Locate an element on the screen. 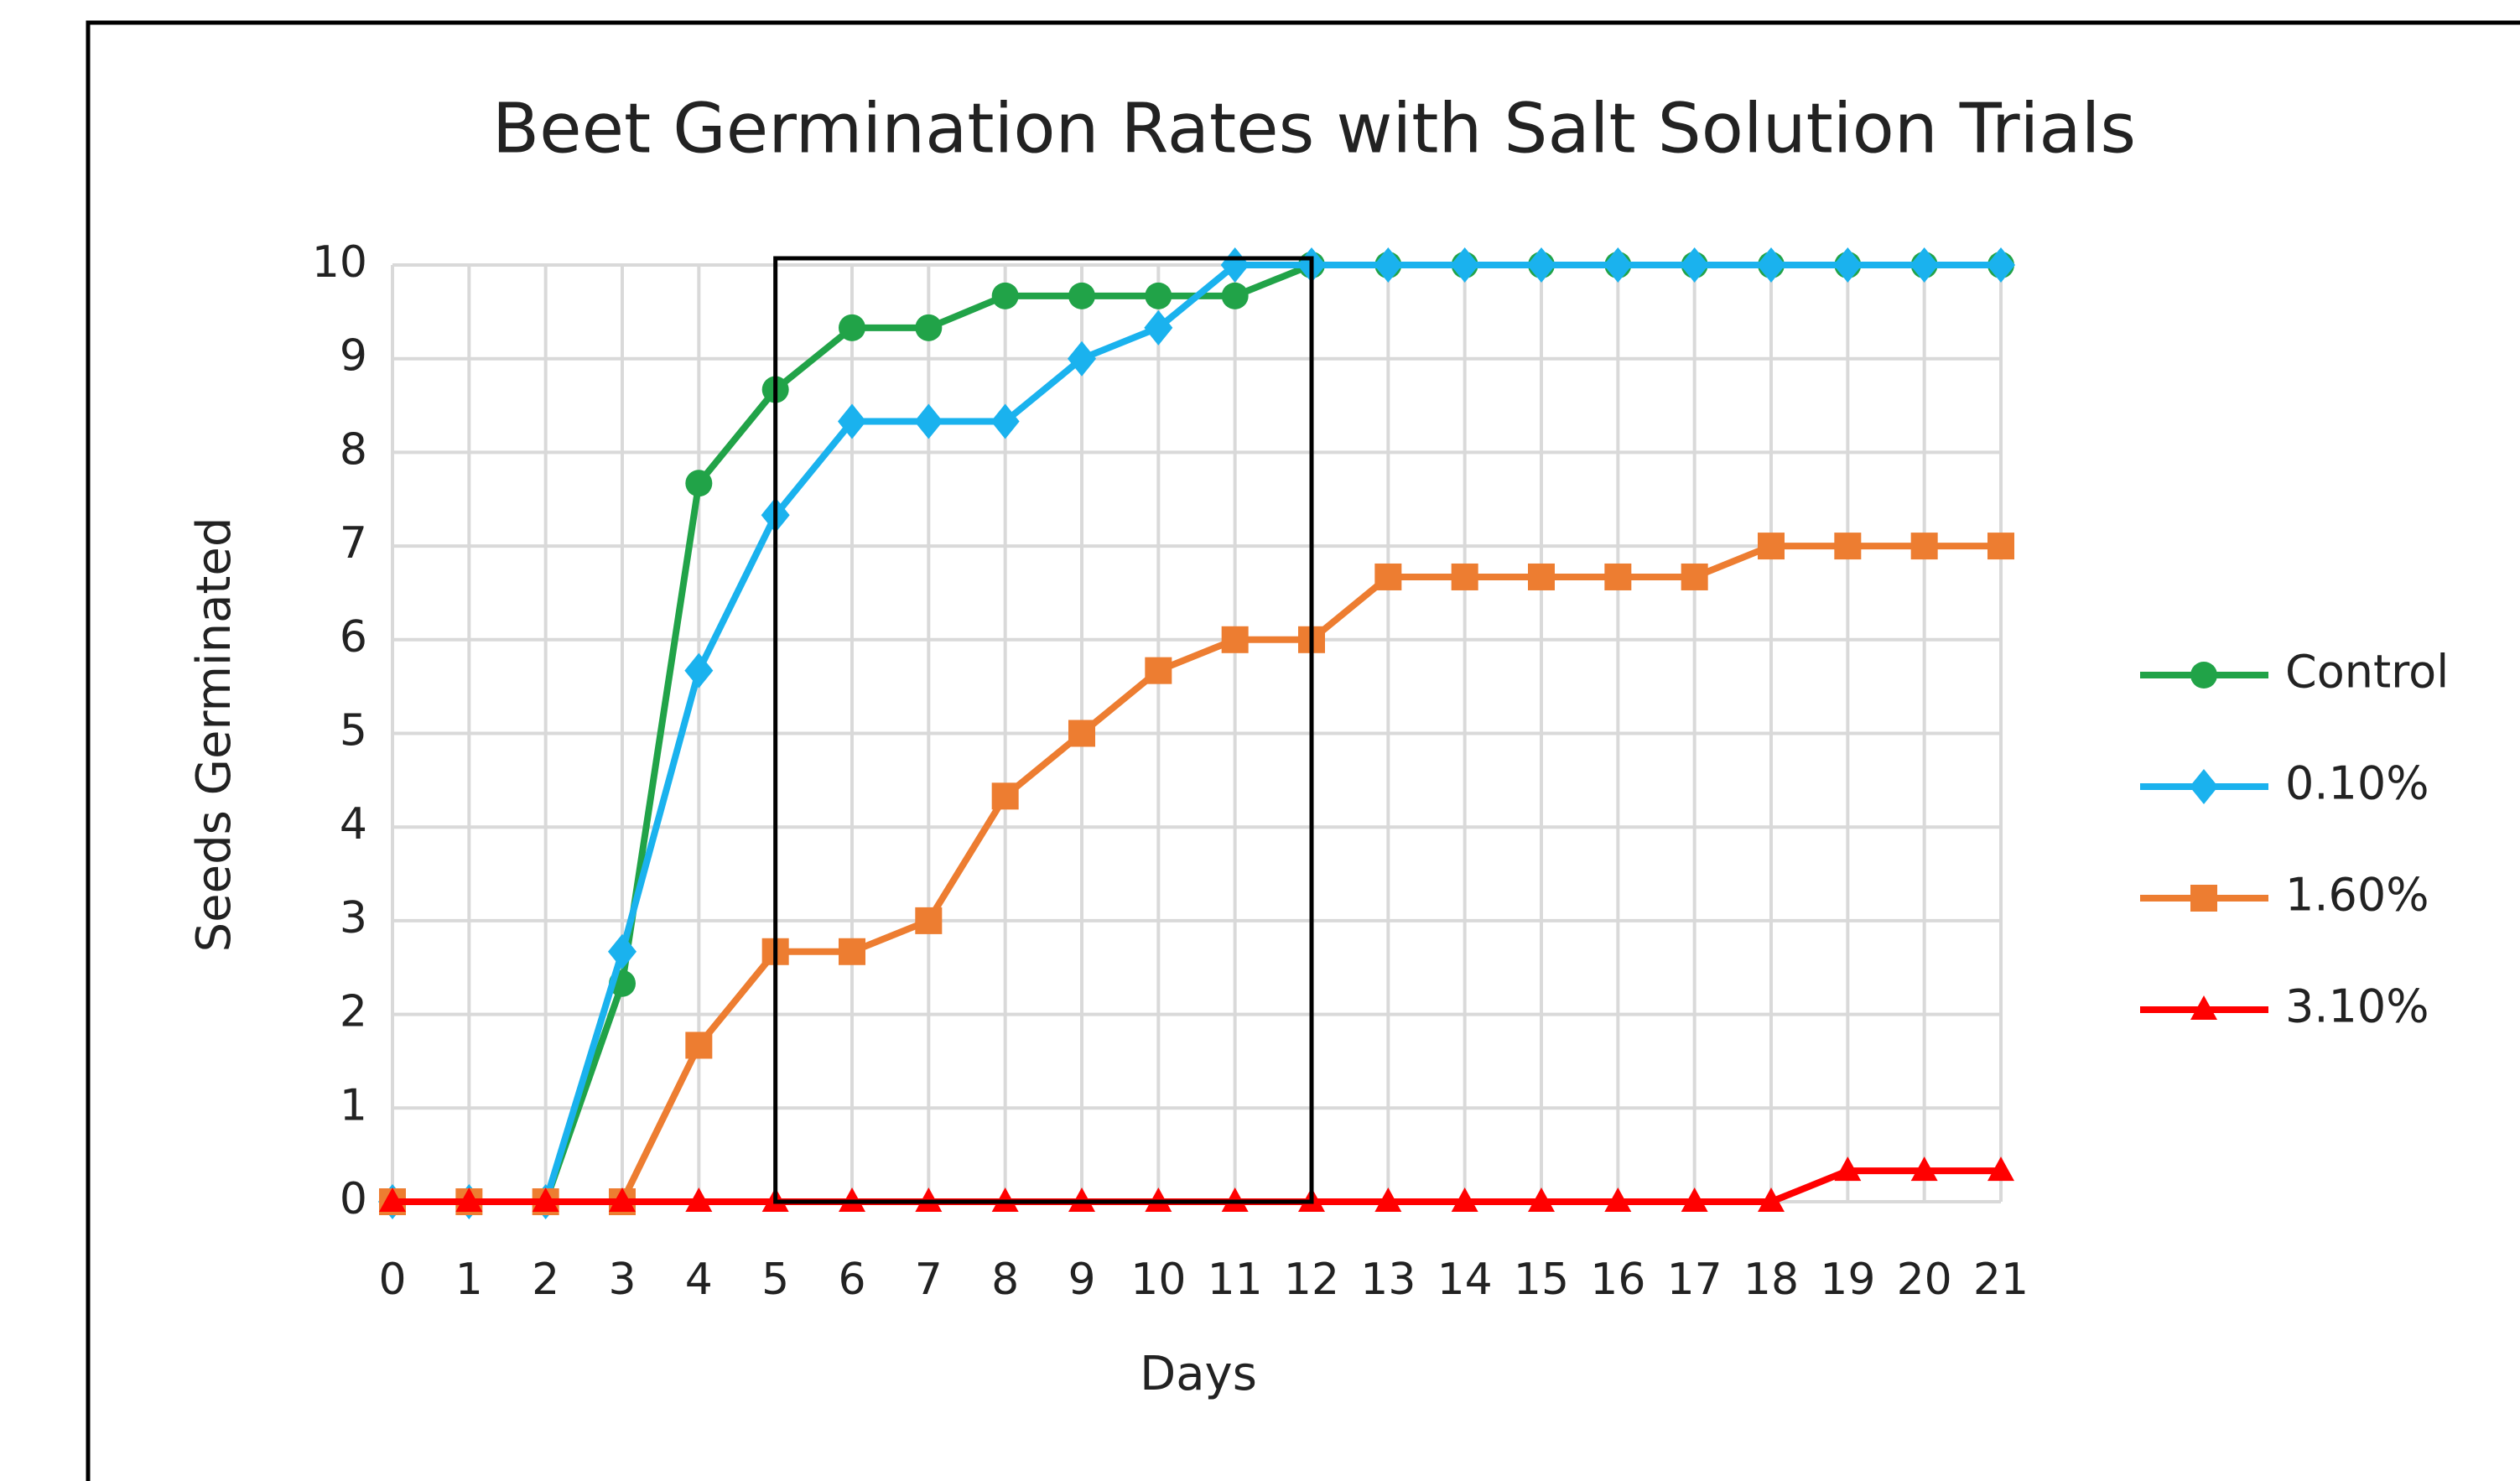 The image size is (2520, 1481). legend-label: 3.10% is located at coordinates (2357, 1006).